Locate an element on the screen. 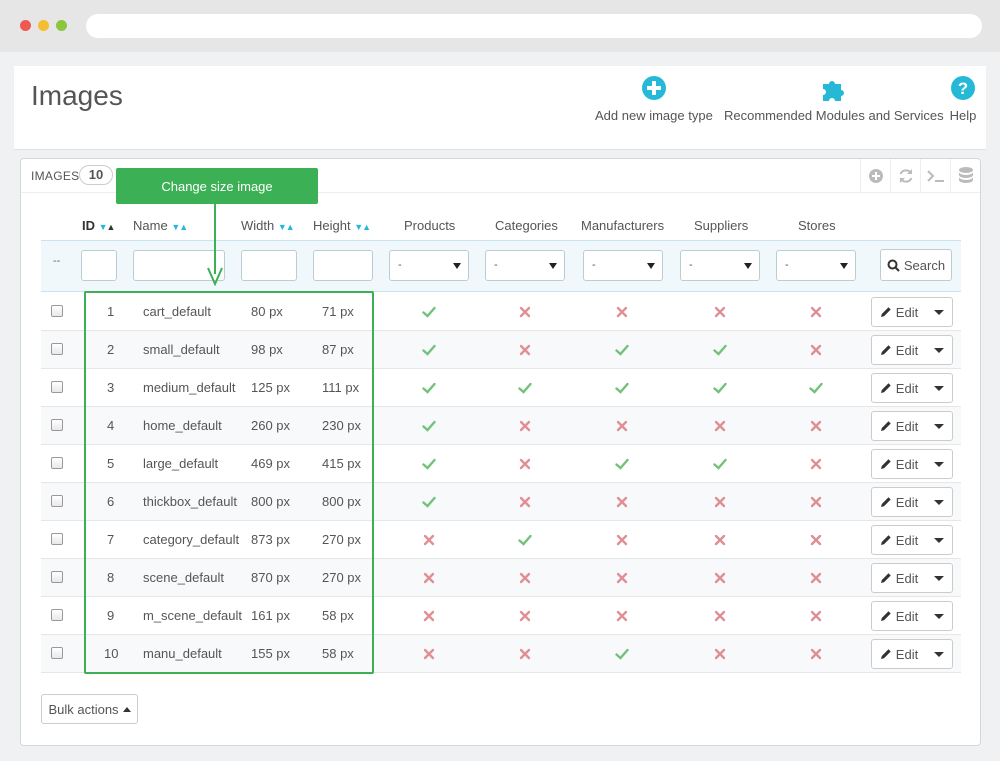  col-header-name: Name ▼▲ is located at coordinates (160, 225).